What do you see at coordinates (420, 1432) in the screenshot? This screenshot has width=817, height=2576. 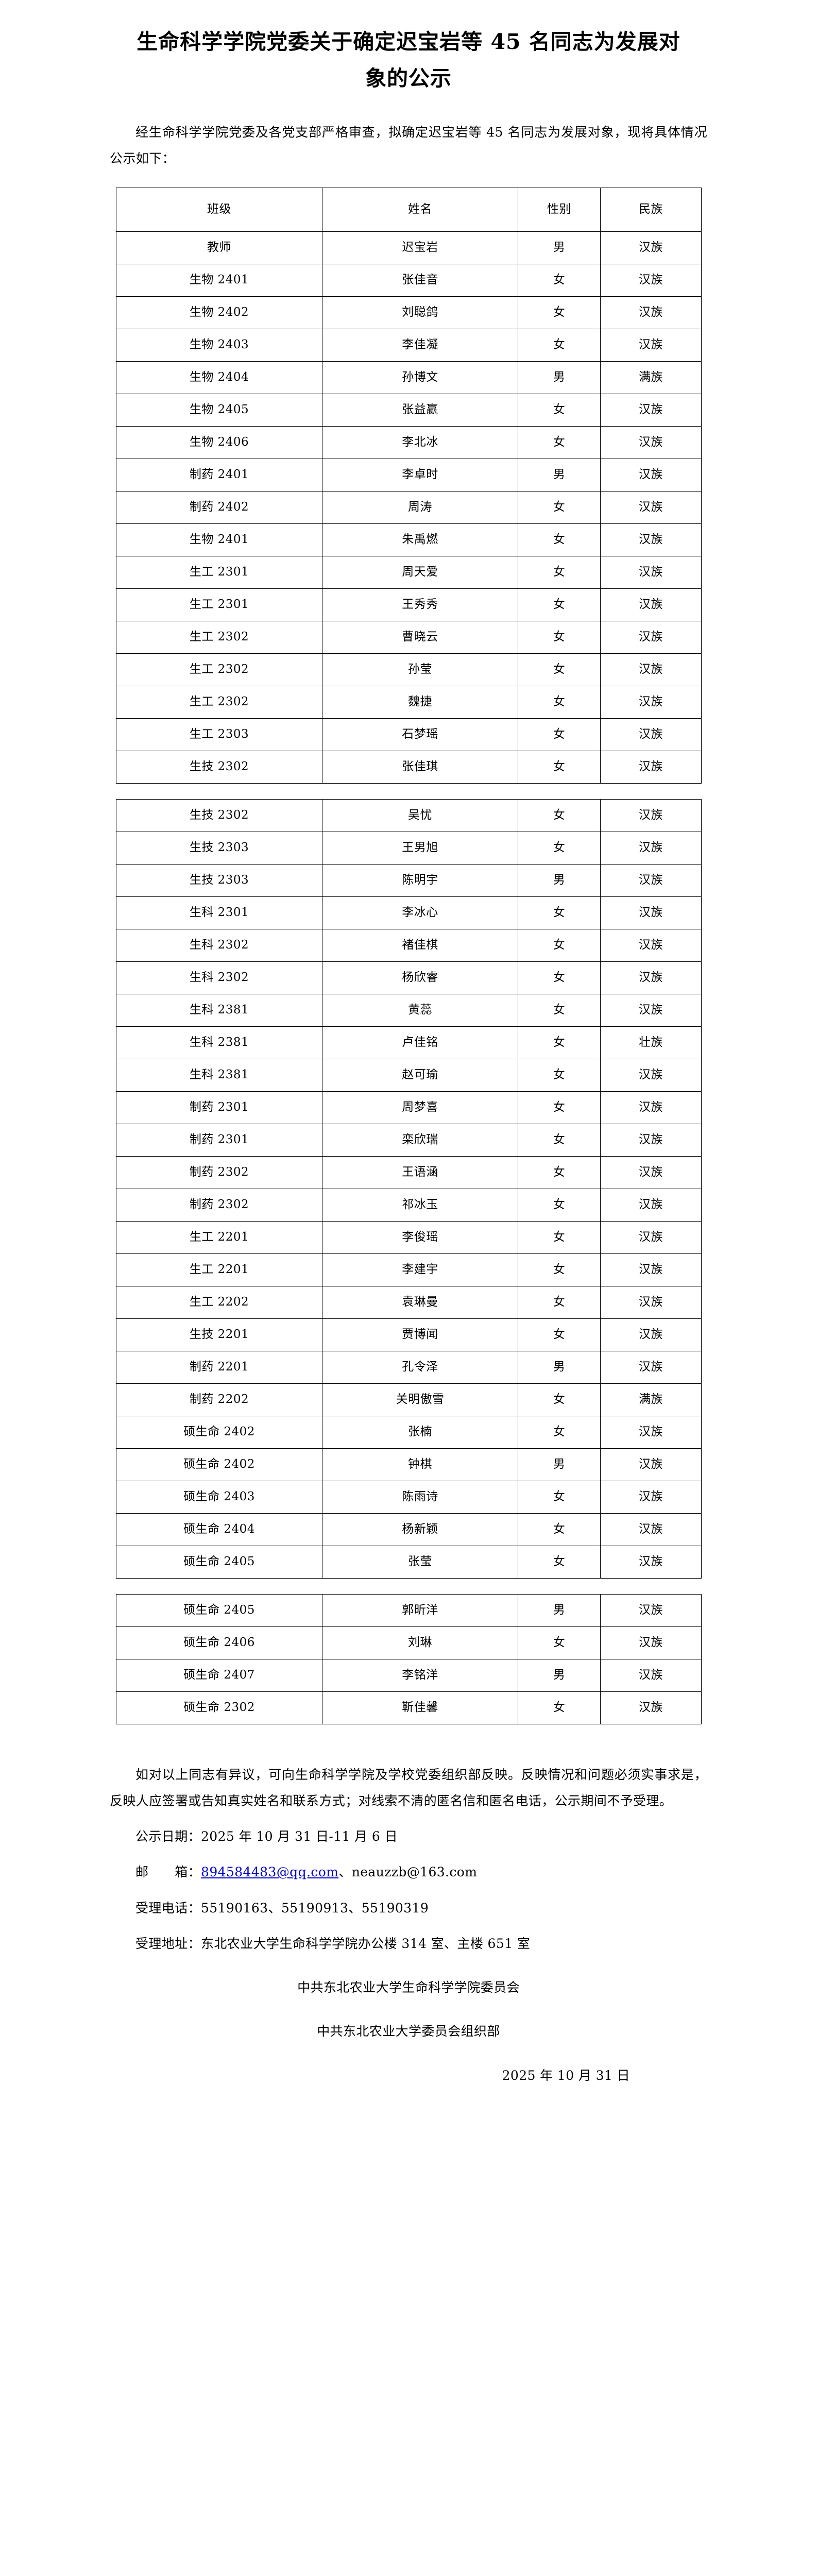 I see `name-cell: 张楠` at bounding box center [420, 1432].